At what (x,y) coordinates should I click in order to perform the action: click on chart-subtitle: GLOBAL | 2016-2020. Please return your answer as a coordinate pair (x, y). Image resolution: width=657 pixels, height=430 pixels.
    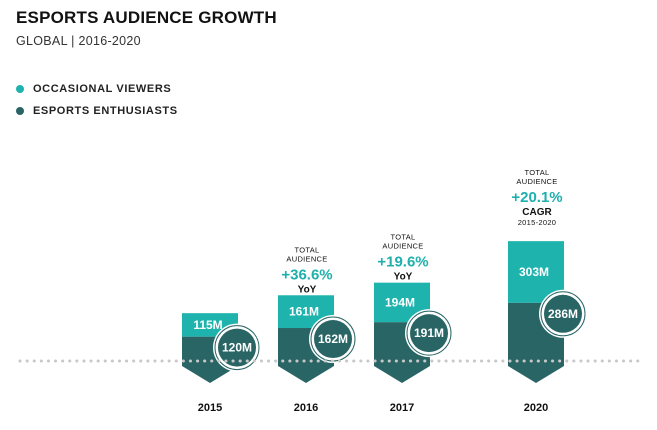
    Looking at the image, I should click on (78, 41).